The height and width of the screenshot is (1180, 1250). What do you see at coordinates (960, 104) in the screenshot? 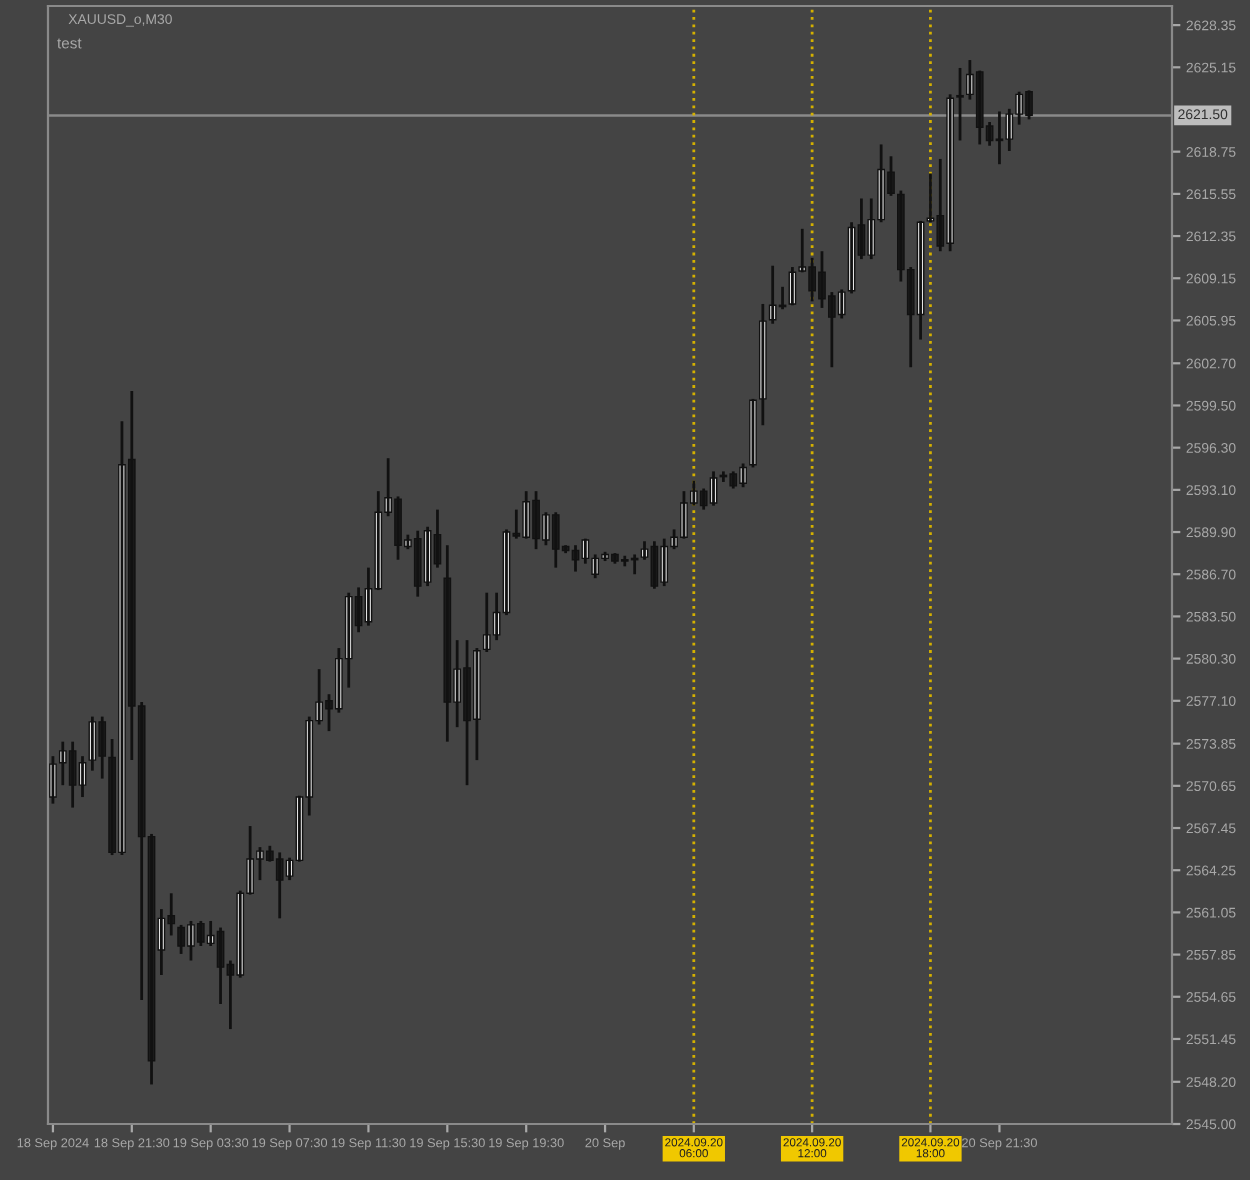
I see `candlestick` at bounding box center [960, 104].